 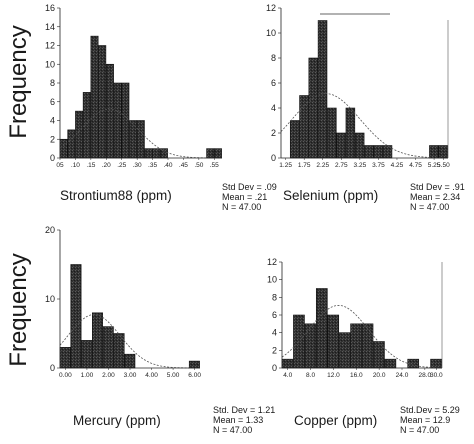 I want to click on strontium-ytick-label-0: 0, so click(x=52, y=158).